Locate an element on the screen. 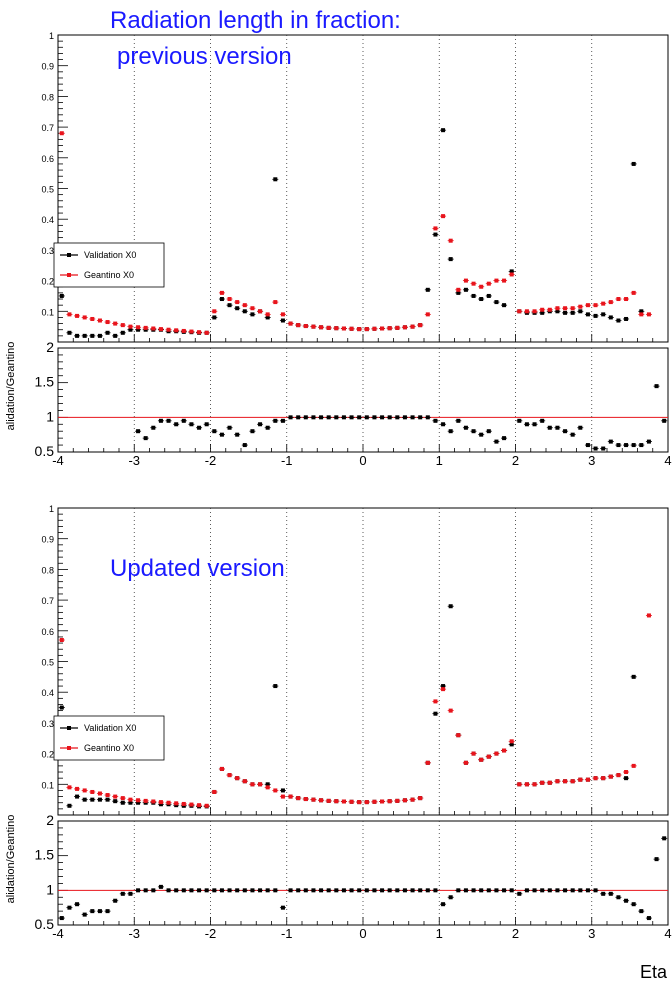  legend-box is located at coordinates (109, 738).